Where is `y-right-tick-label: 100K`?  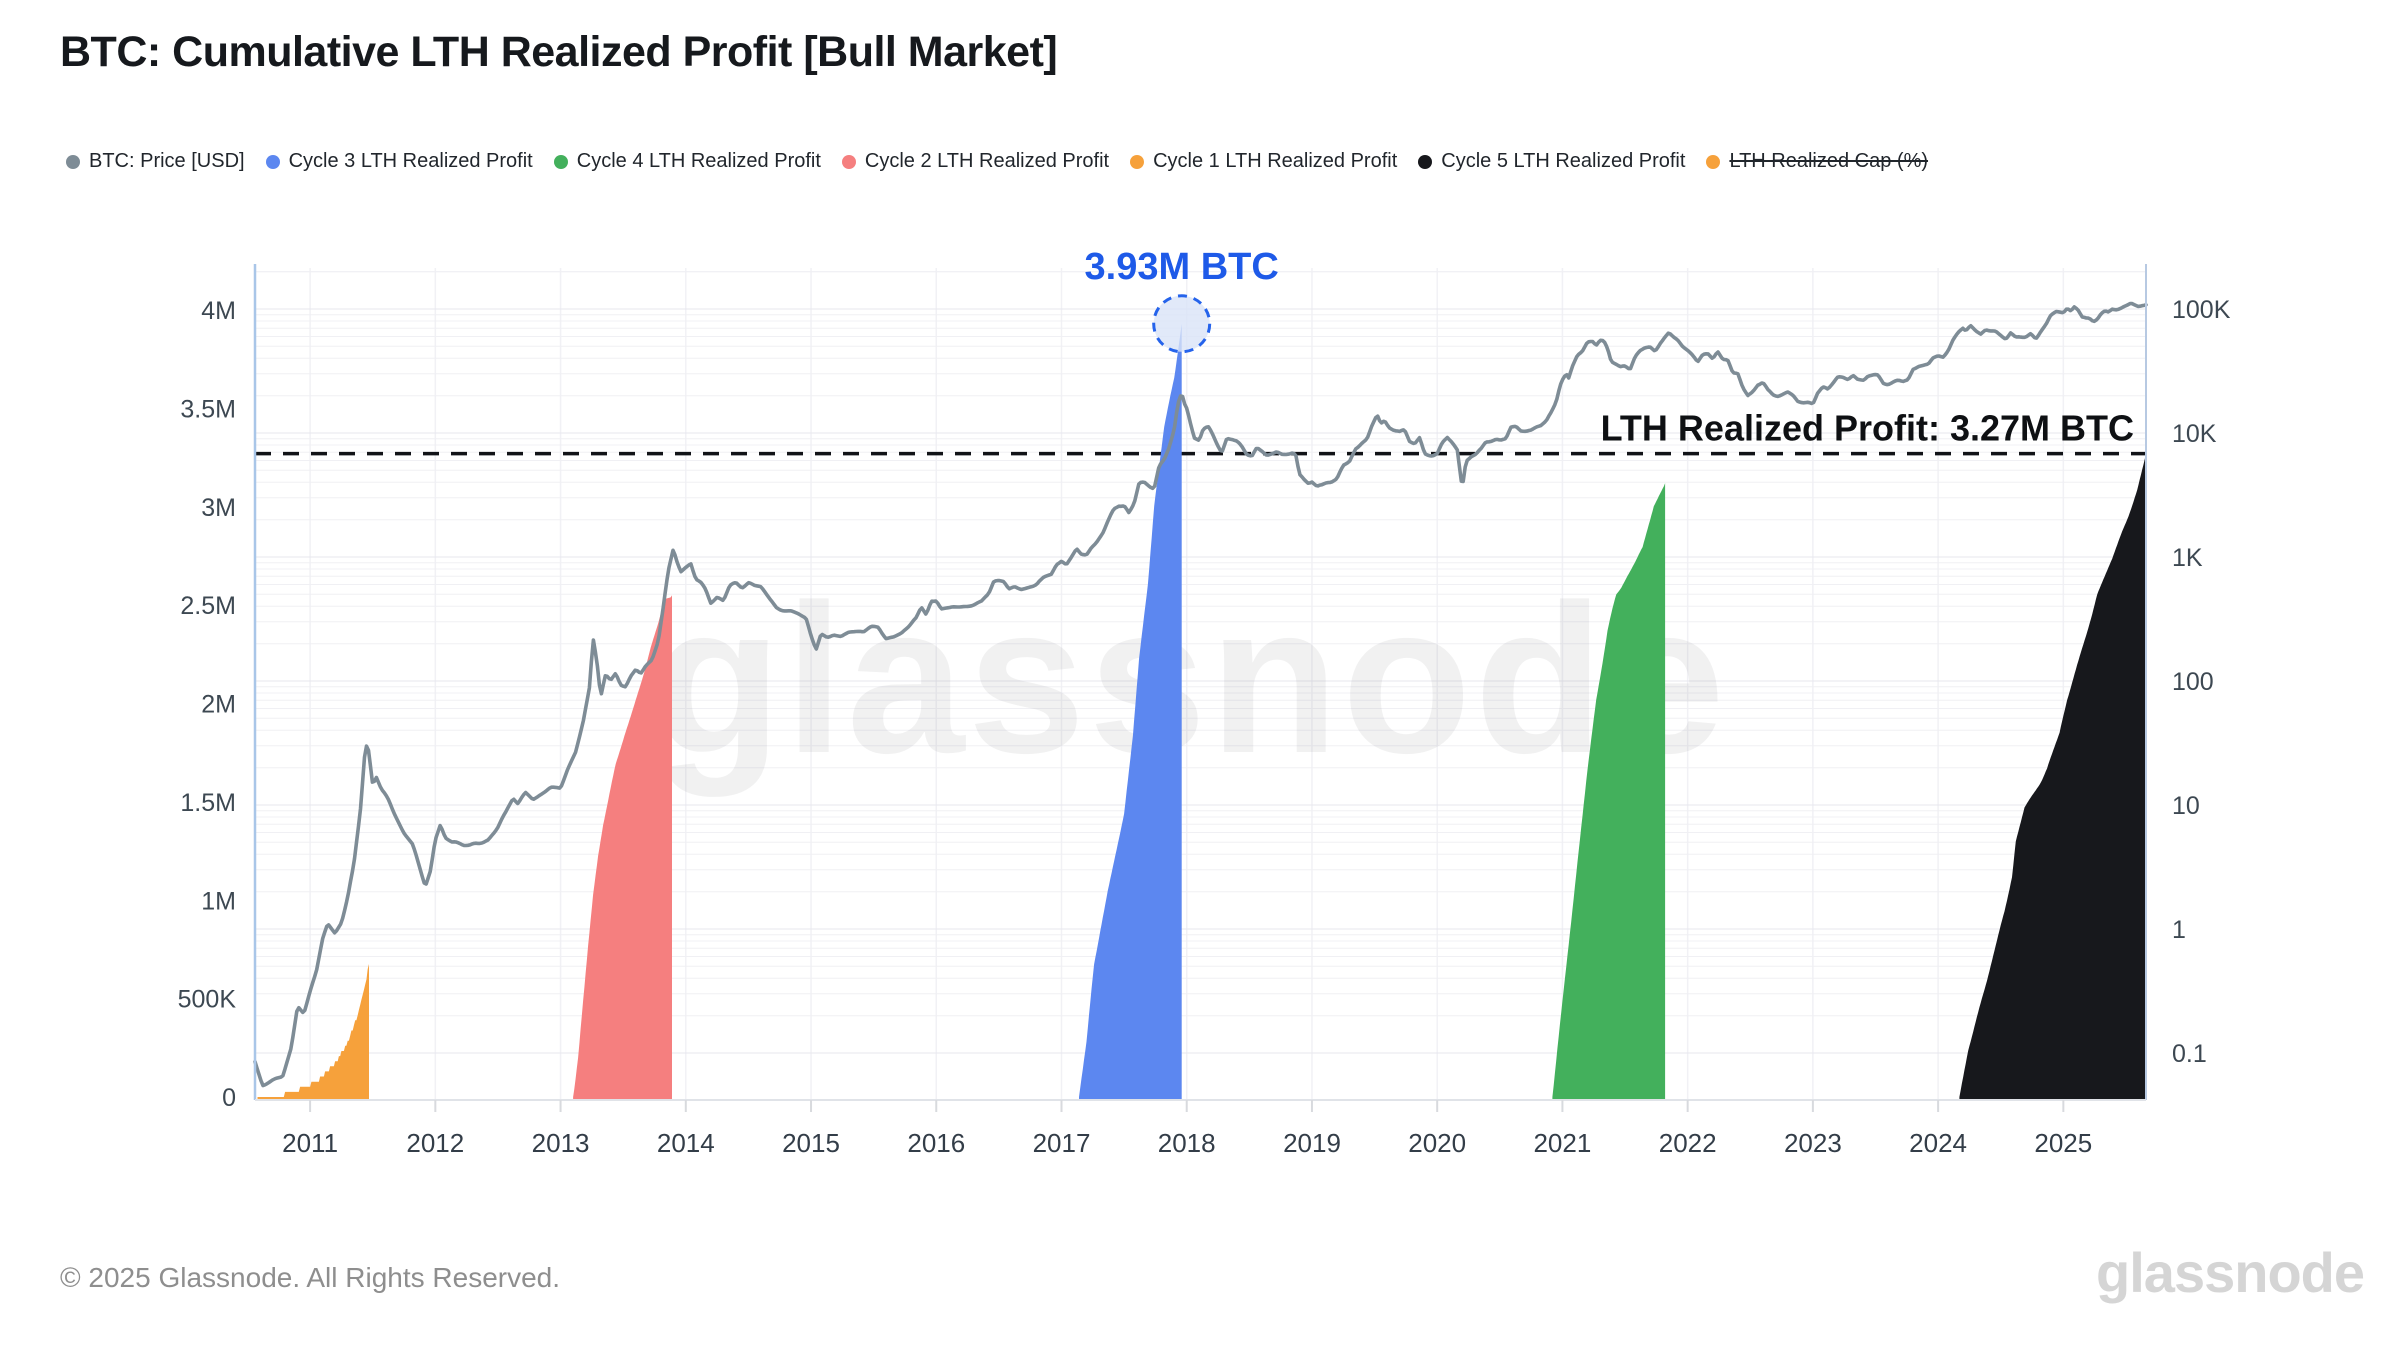 y-right-tick-label: 100K is located at coordinates (2201, 310).